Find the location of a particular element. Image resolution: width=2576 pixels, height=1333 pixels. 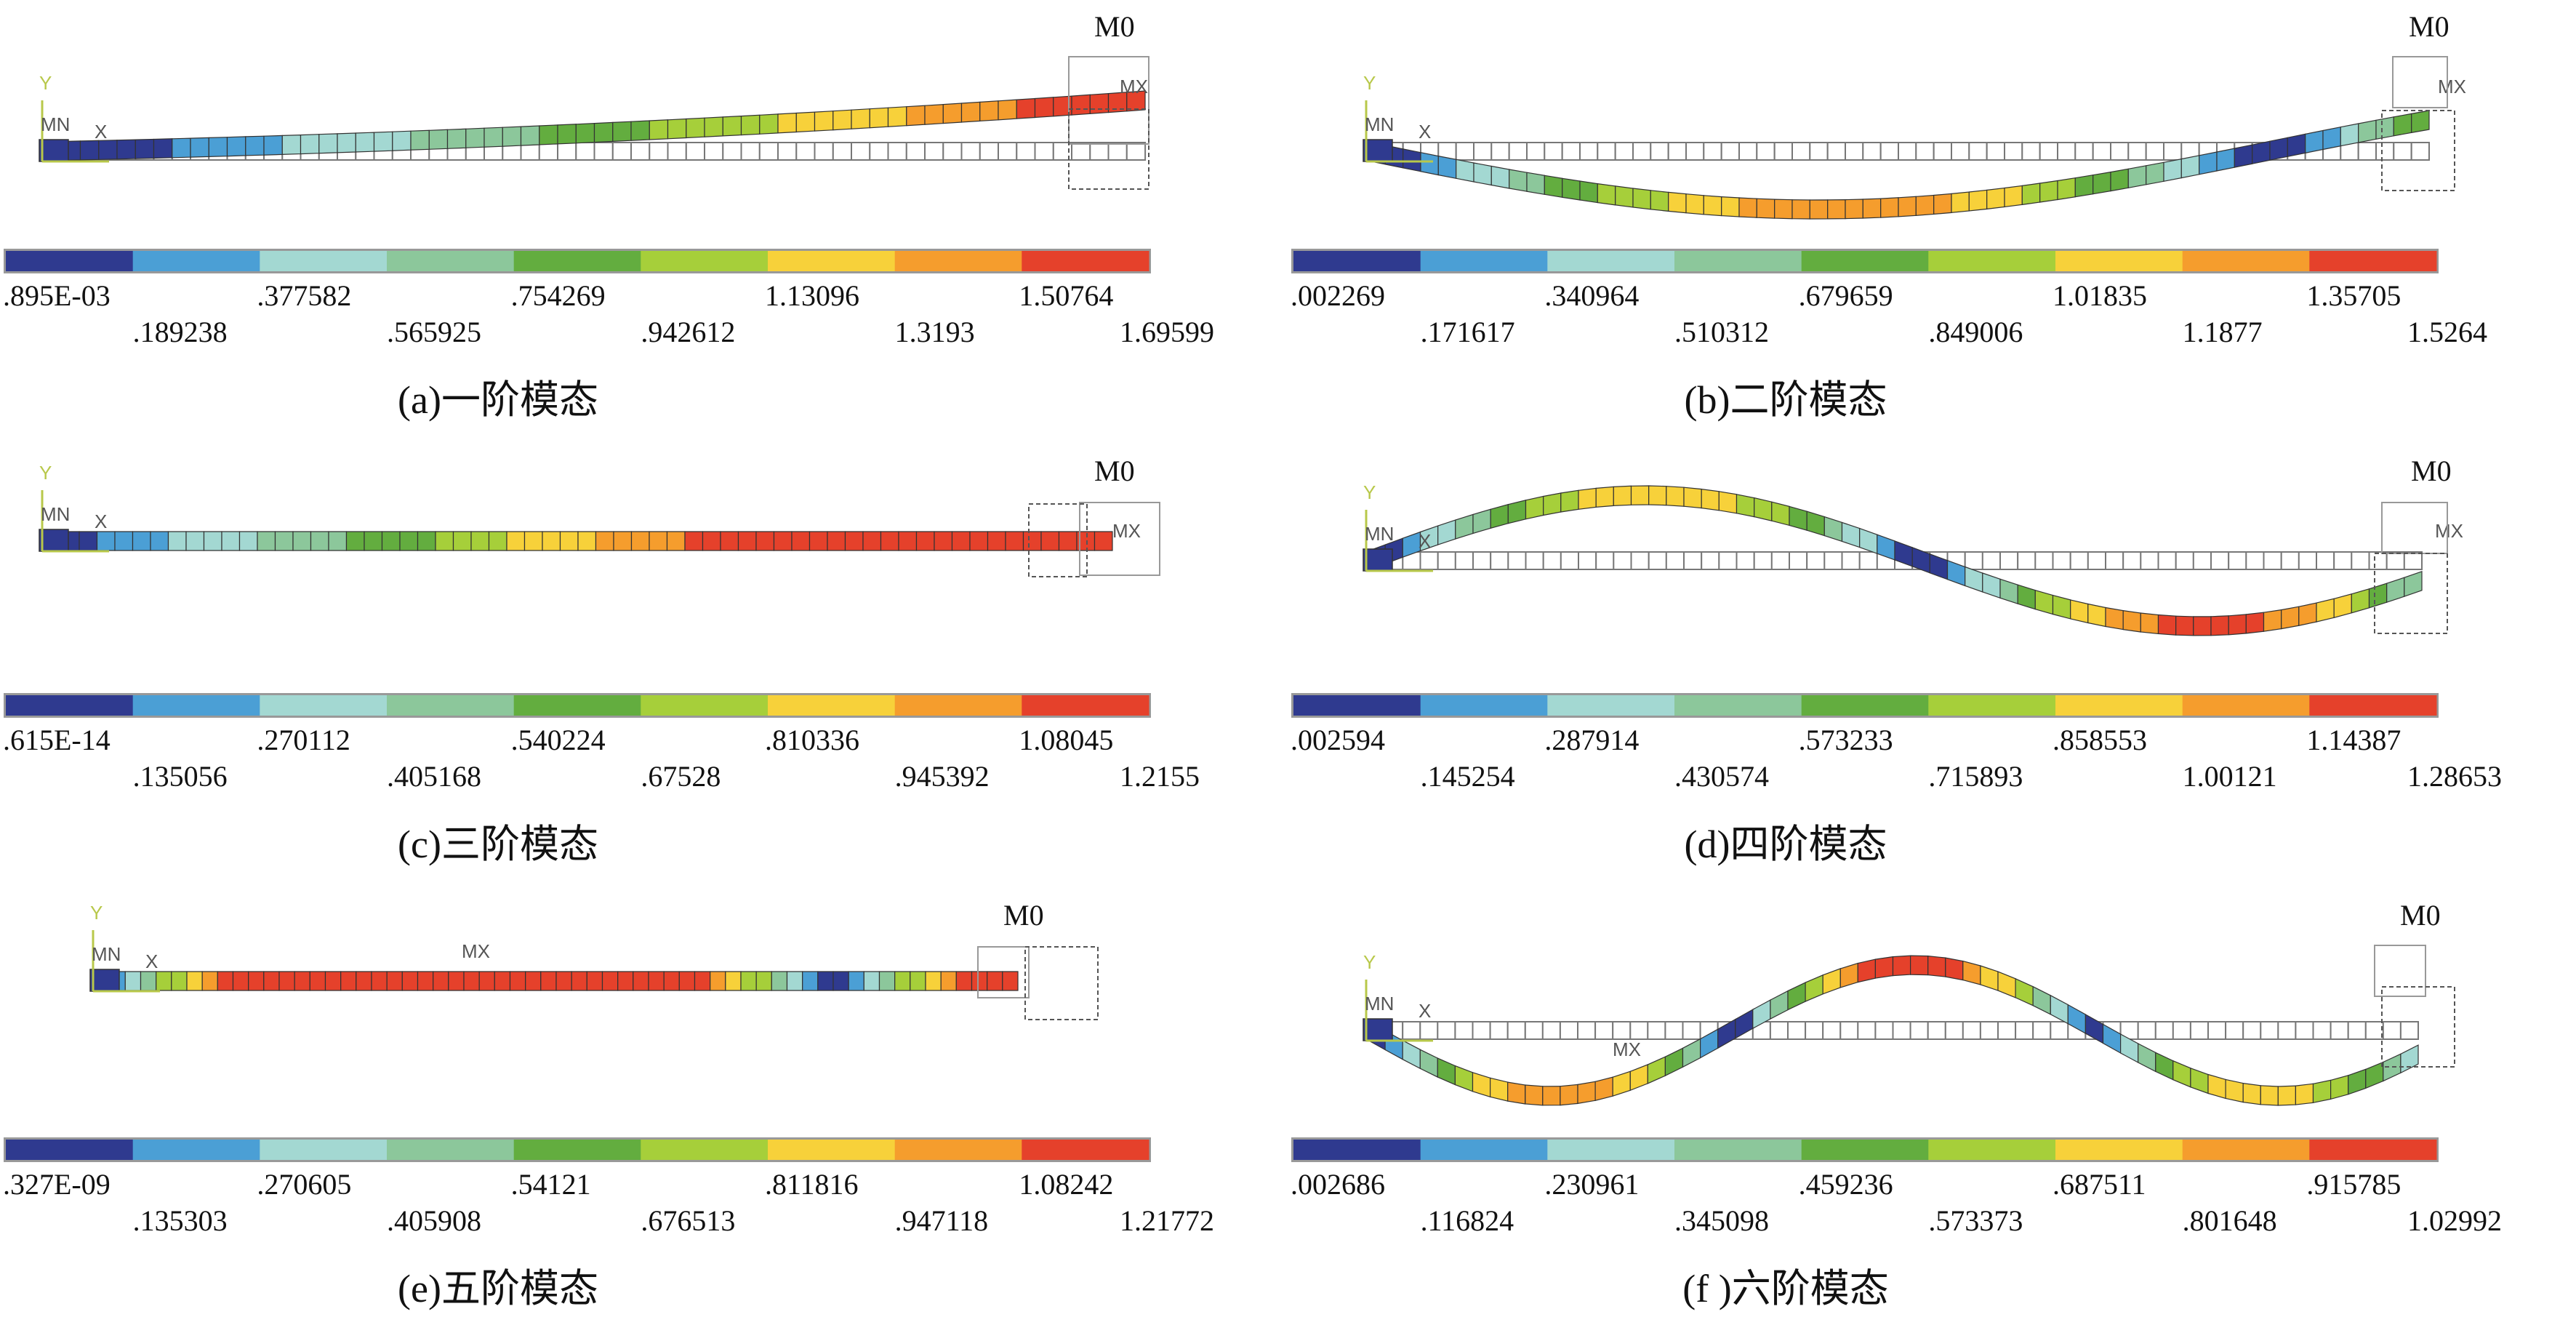

legend-tick-label: .145254 is located at coordinates (1468, 776).